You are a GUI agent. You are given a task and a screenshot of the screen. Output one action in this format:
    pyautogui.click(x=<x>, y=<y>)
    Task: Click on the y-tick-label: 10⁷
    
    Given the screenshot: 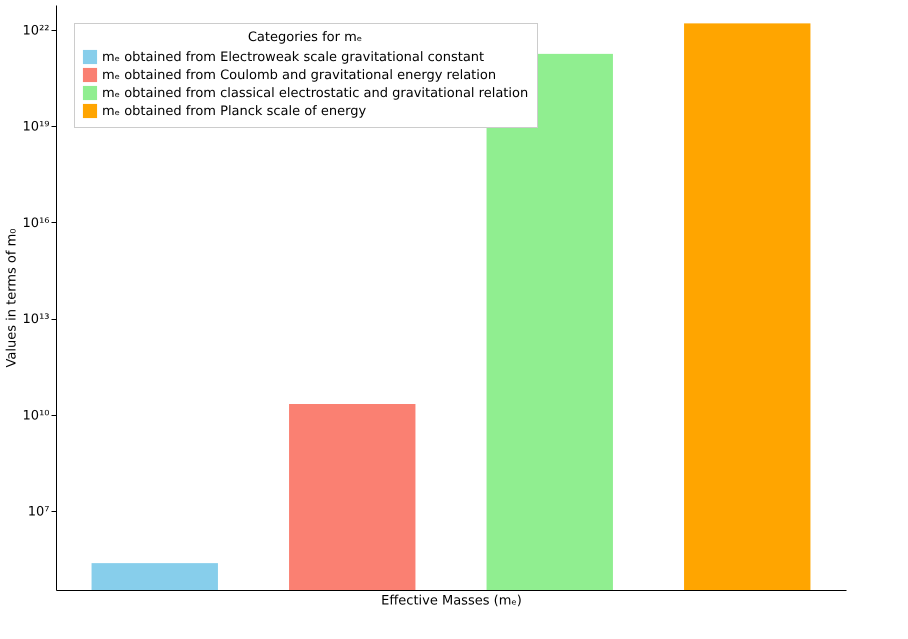 What is the action you would take?
    pyautogui.click(x=39, y=512)
    